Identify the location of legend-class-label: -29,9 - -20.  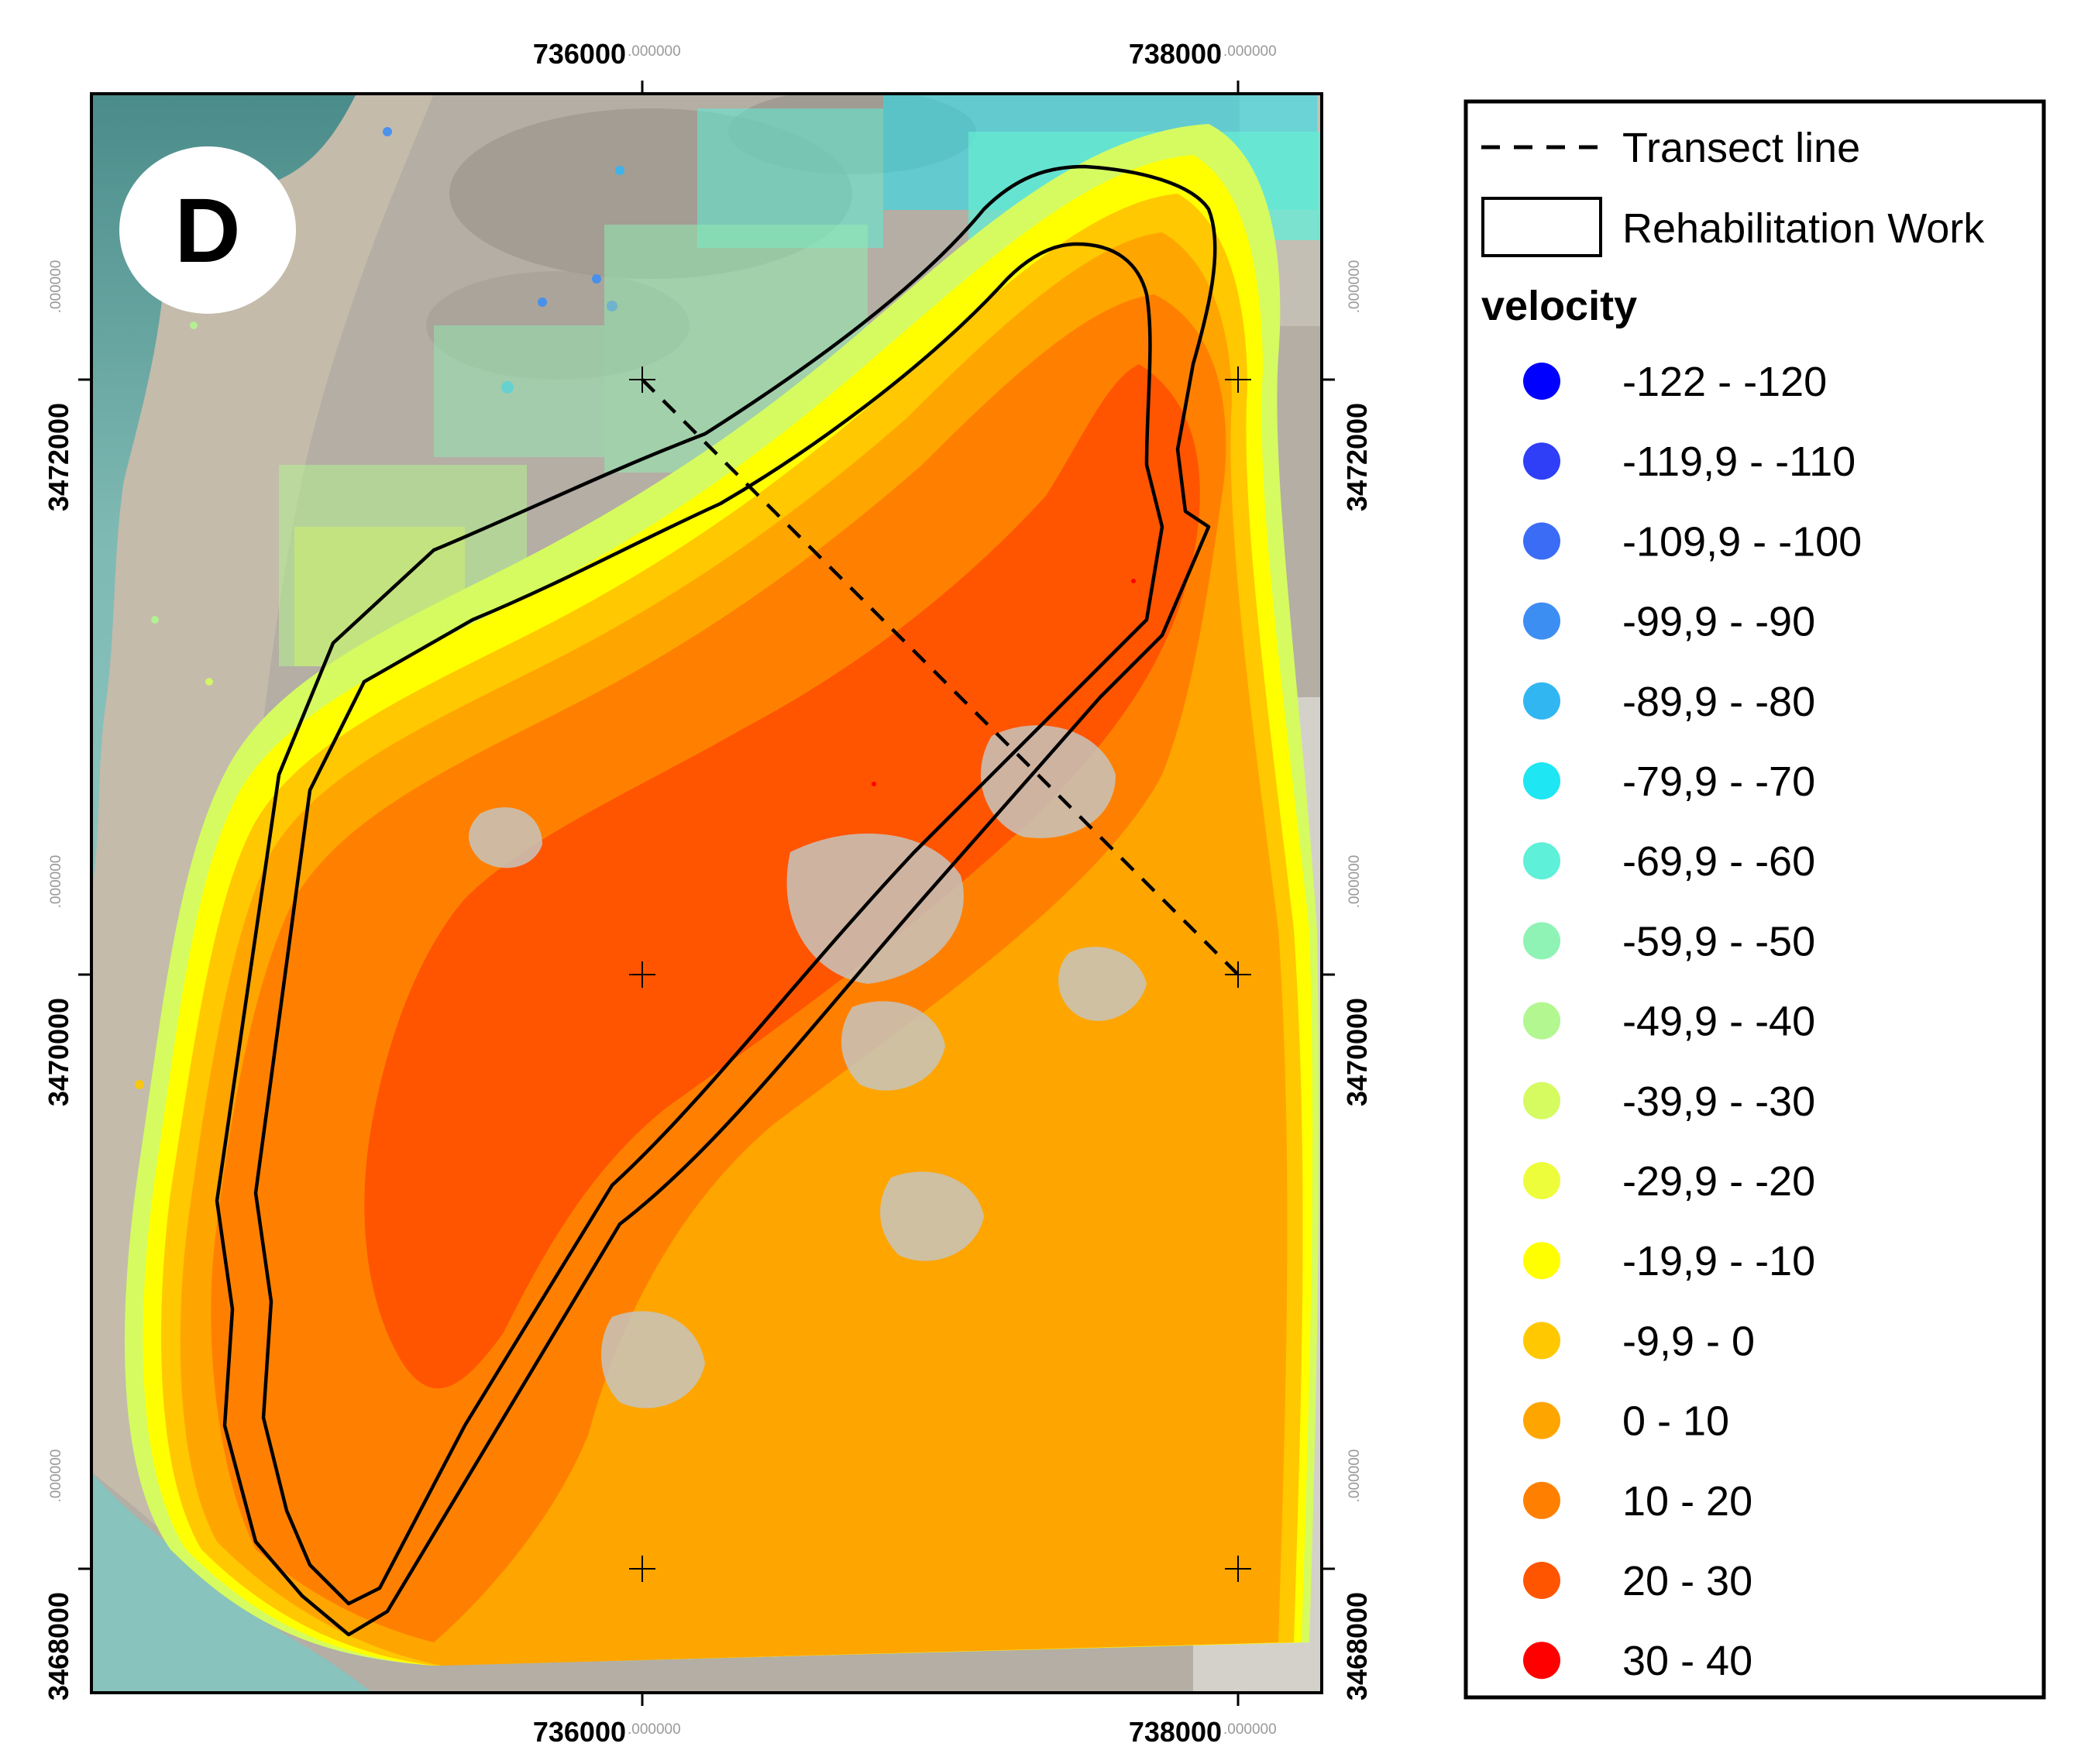
(1718, 1181).